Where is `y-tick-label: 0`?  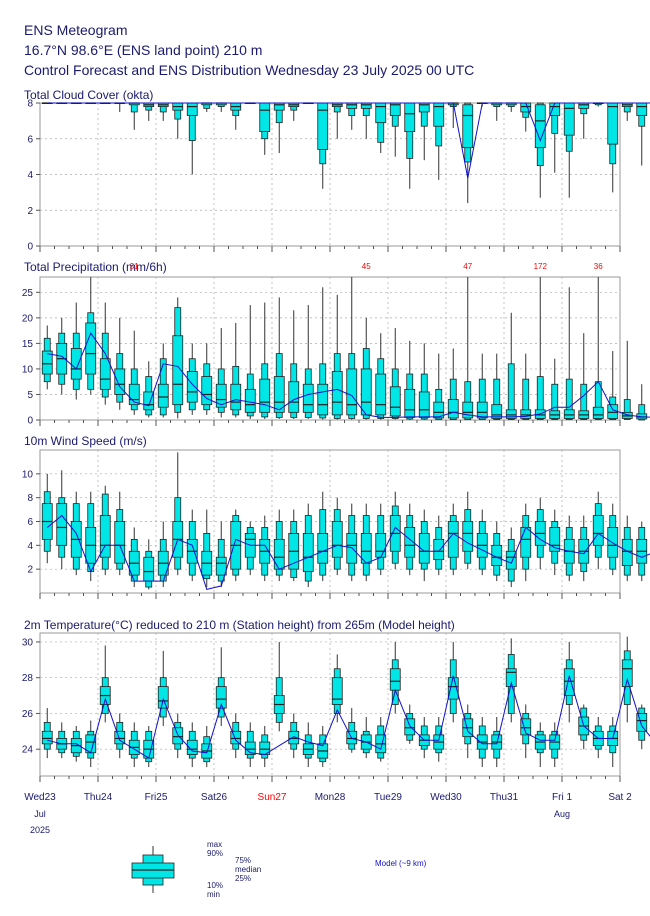 y-tick-label: 0 is located at coordinates (30, 247).